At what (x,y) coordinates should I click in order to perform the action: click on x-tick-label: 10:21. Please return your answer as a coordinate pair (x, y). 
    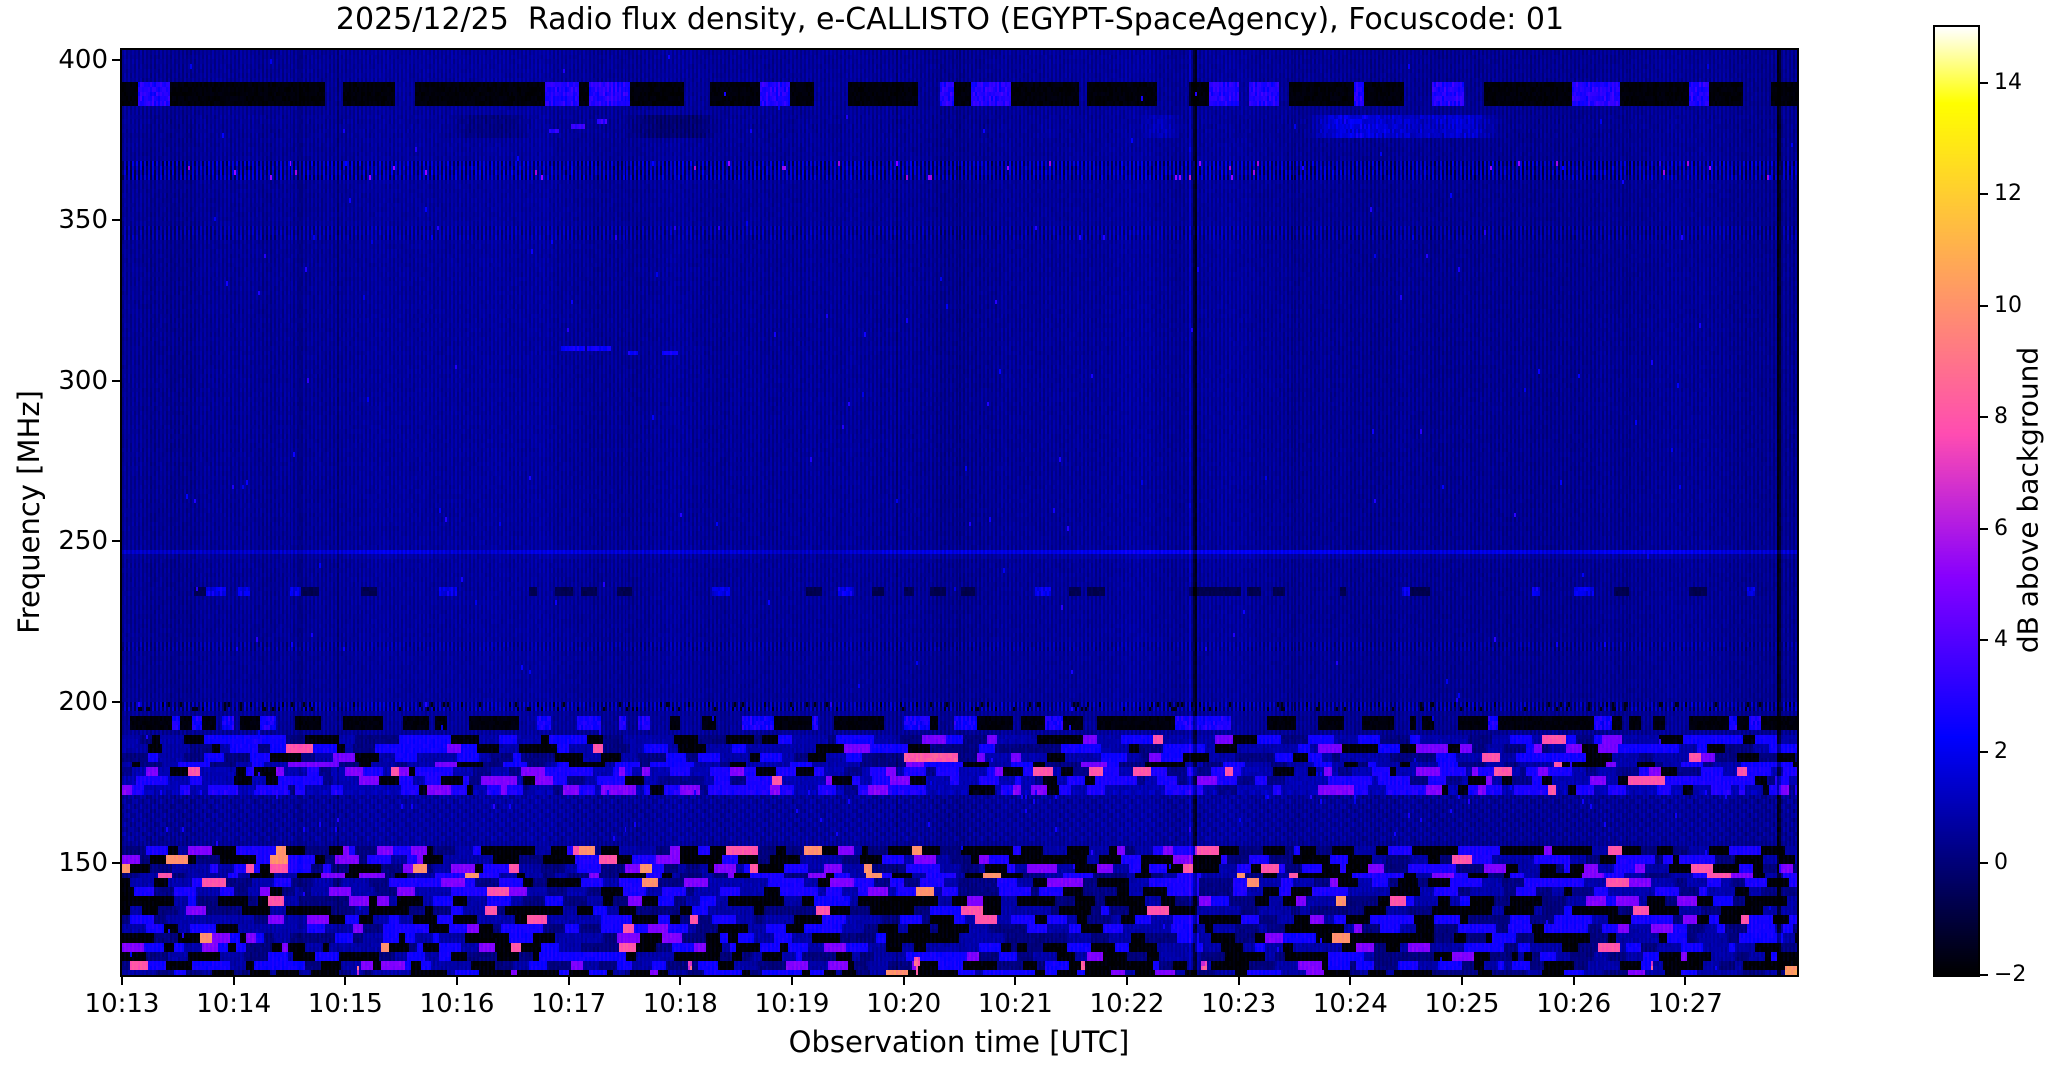
    Looking at the image, I should click on (1015, 1004).